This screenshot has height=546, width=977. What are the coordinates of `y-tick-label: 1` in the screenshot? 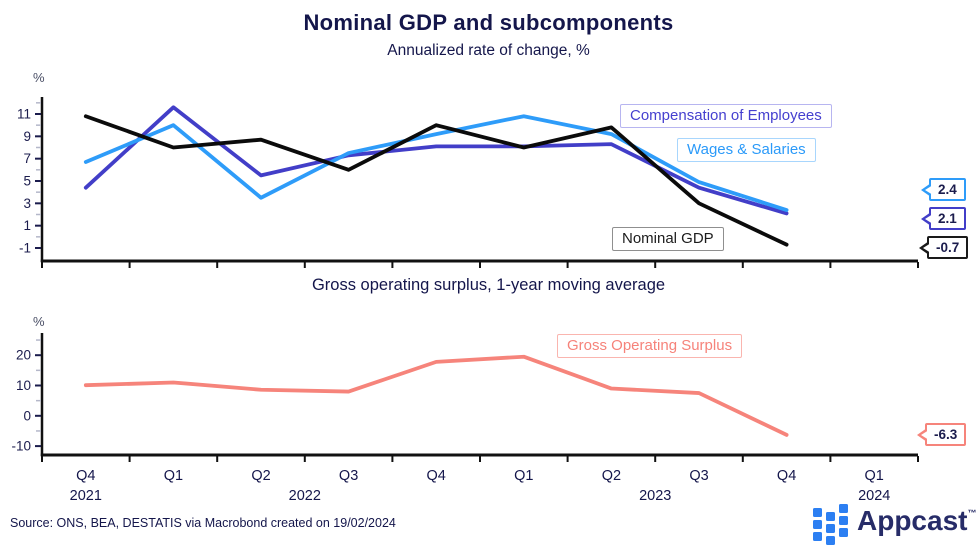 It's located at (27, 225).